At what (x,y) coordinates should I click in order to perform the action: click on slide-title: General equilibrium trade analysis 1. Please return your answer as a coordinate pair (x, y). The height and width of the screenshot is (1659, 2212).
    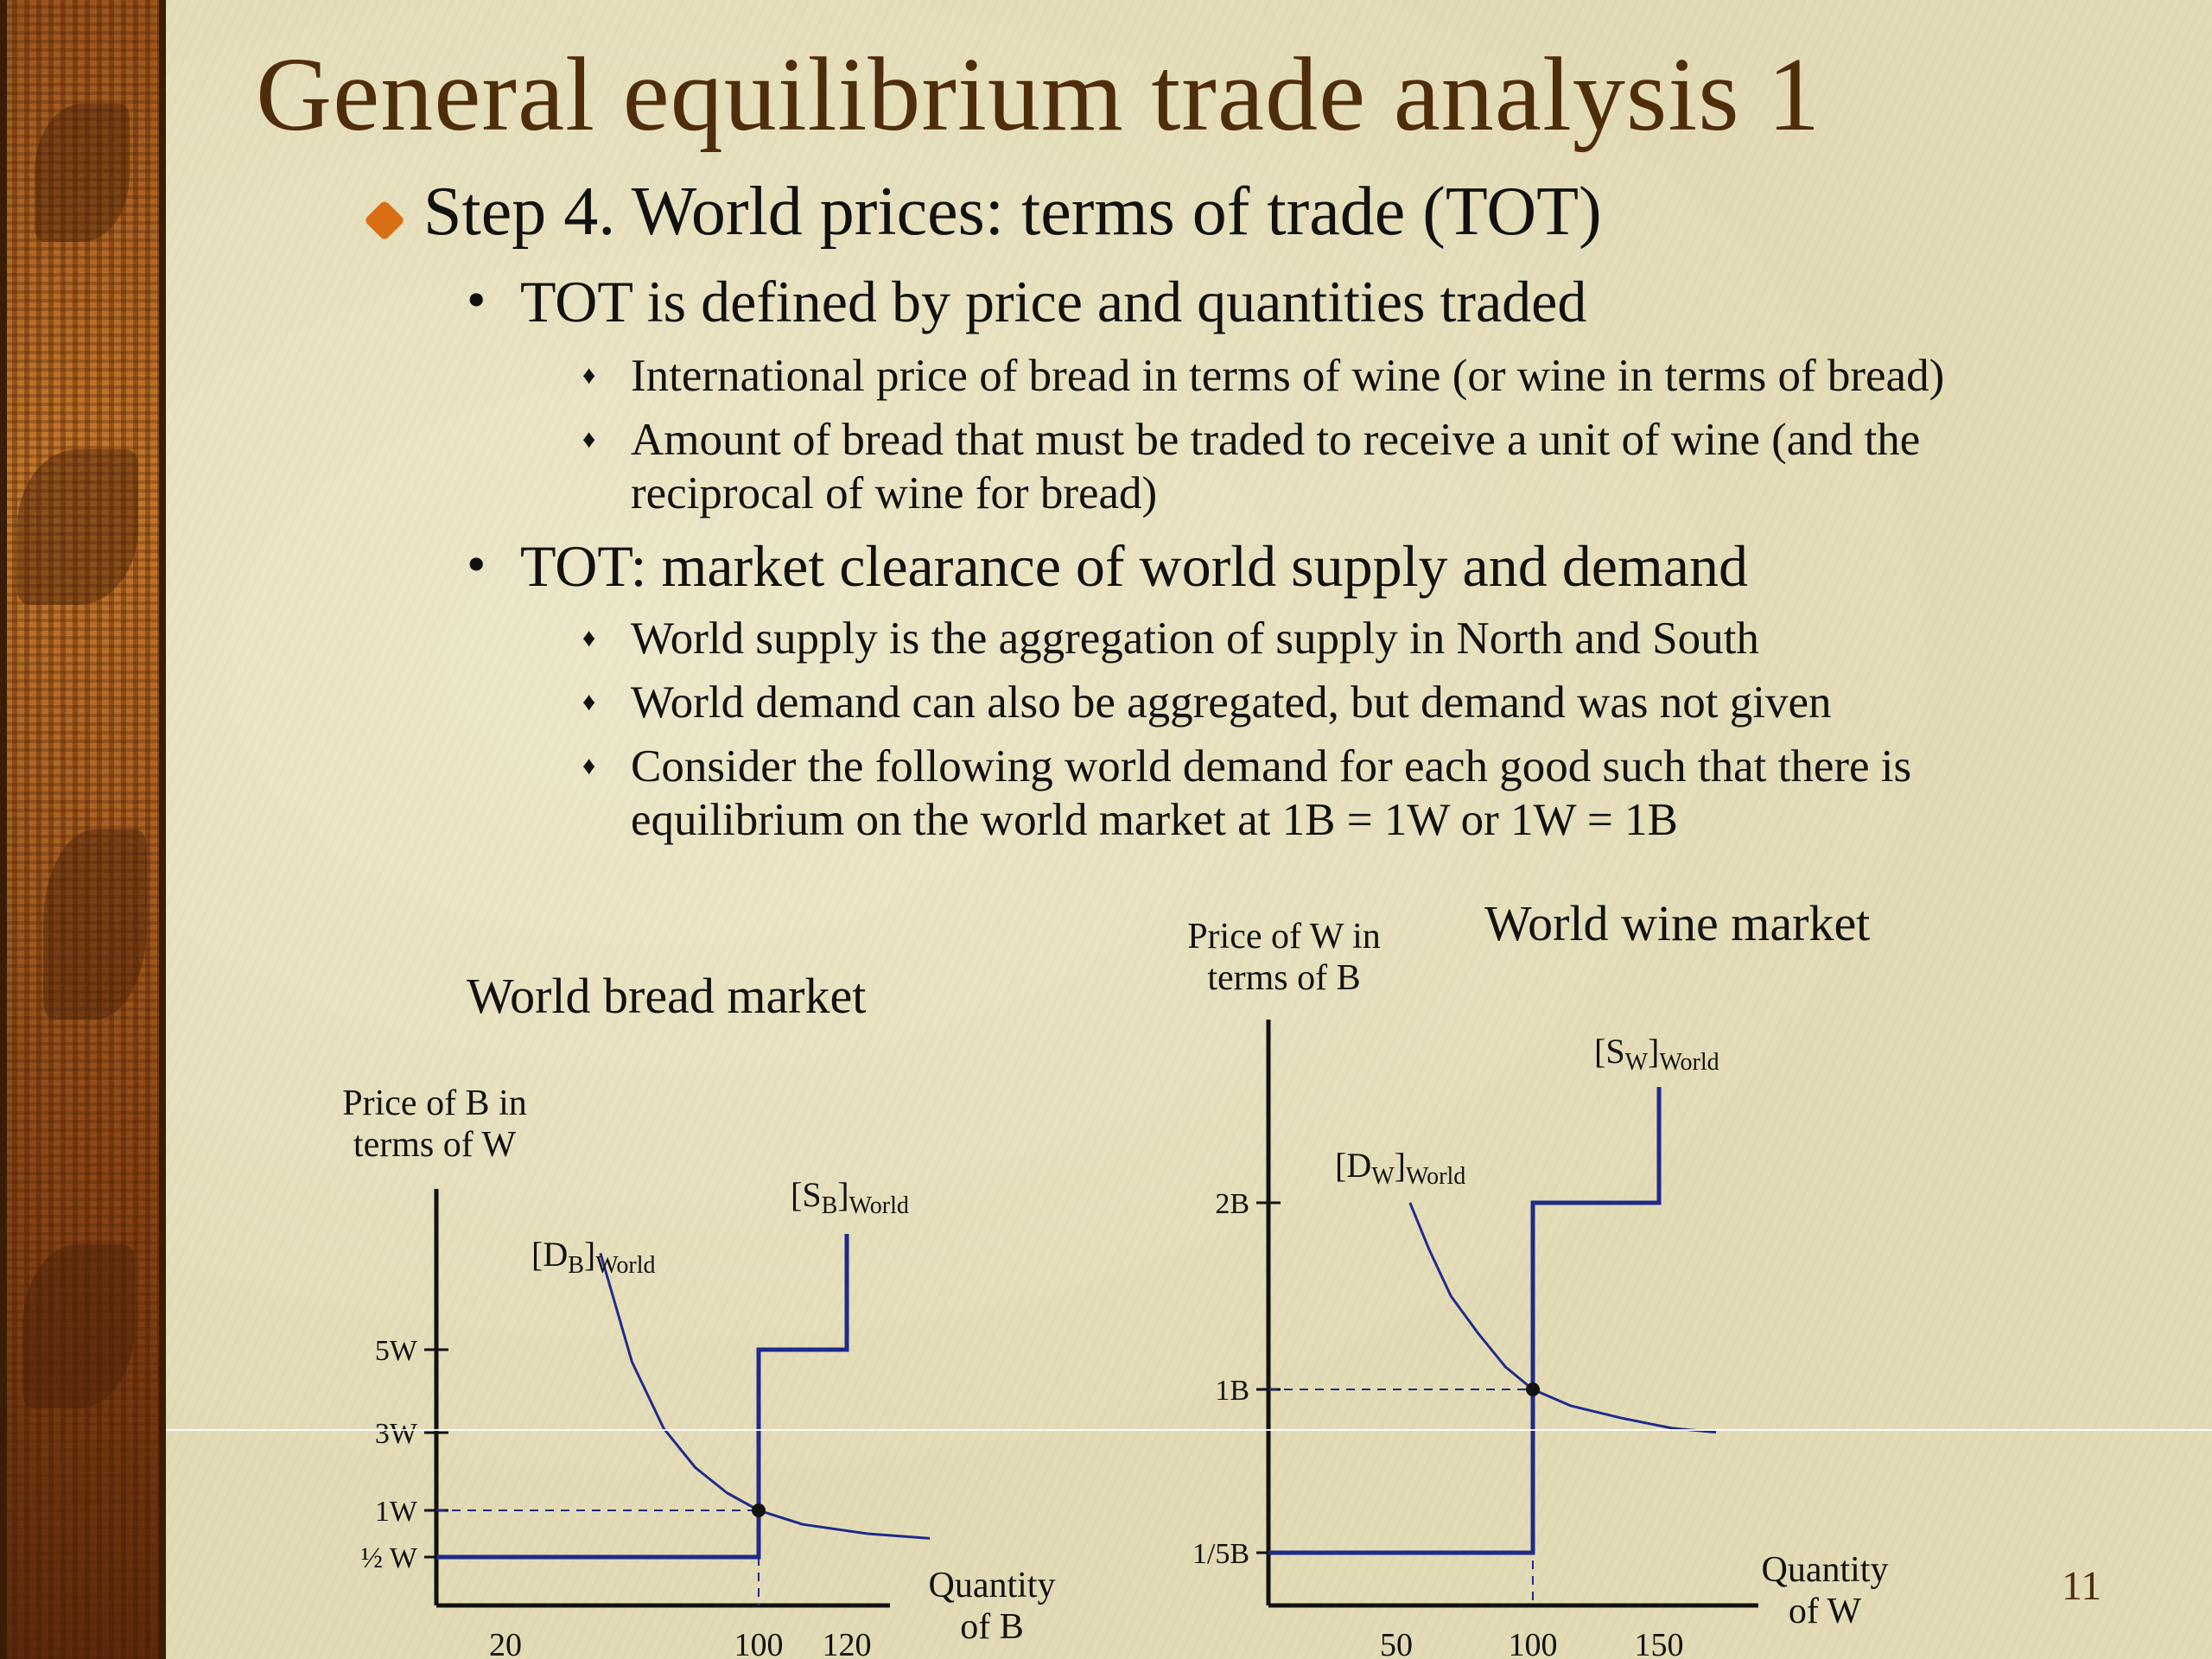
    Looking at the image, I should click on (1038, 94).